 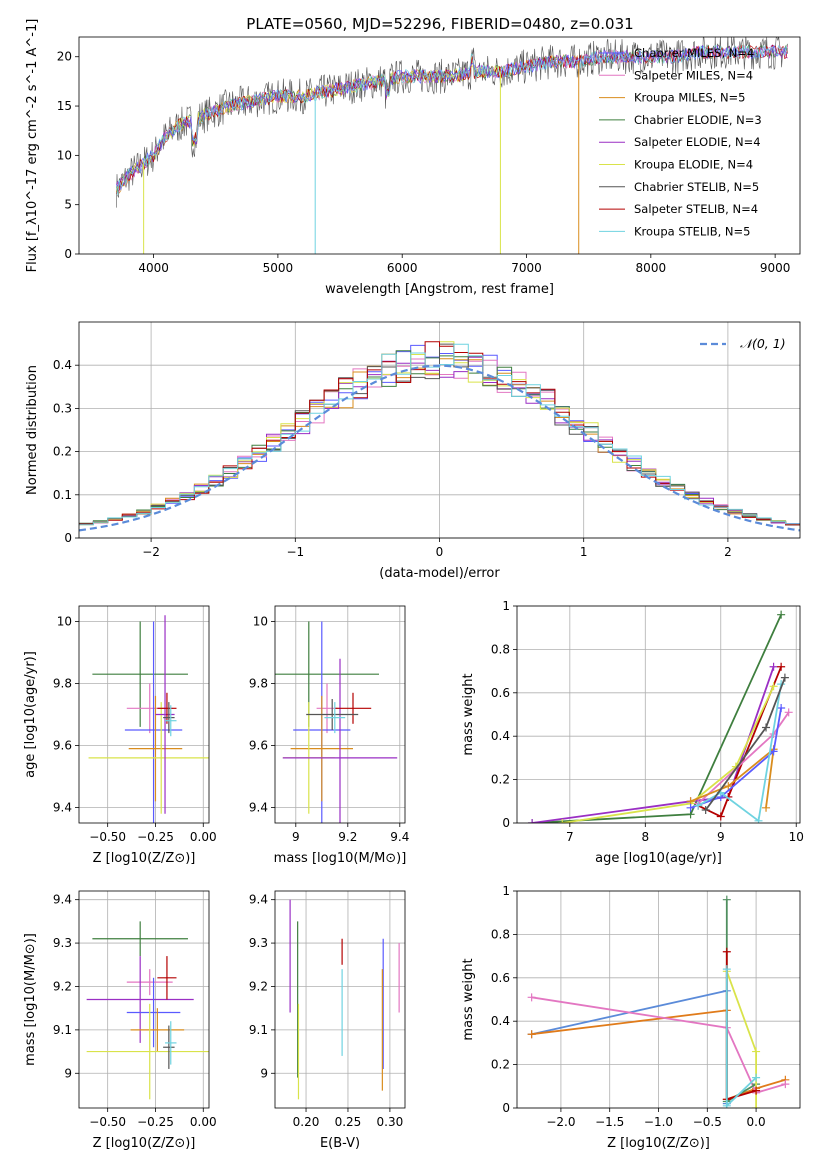 What do you see at coordinates (698, 120) in the screenshot?
I see `legend-label: Chabrier ELODIE, N=3` at bounding box center [698, 120].